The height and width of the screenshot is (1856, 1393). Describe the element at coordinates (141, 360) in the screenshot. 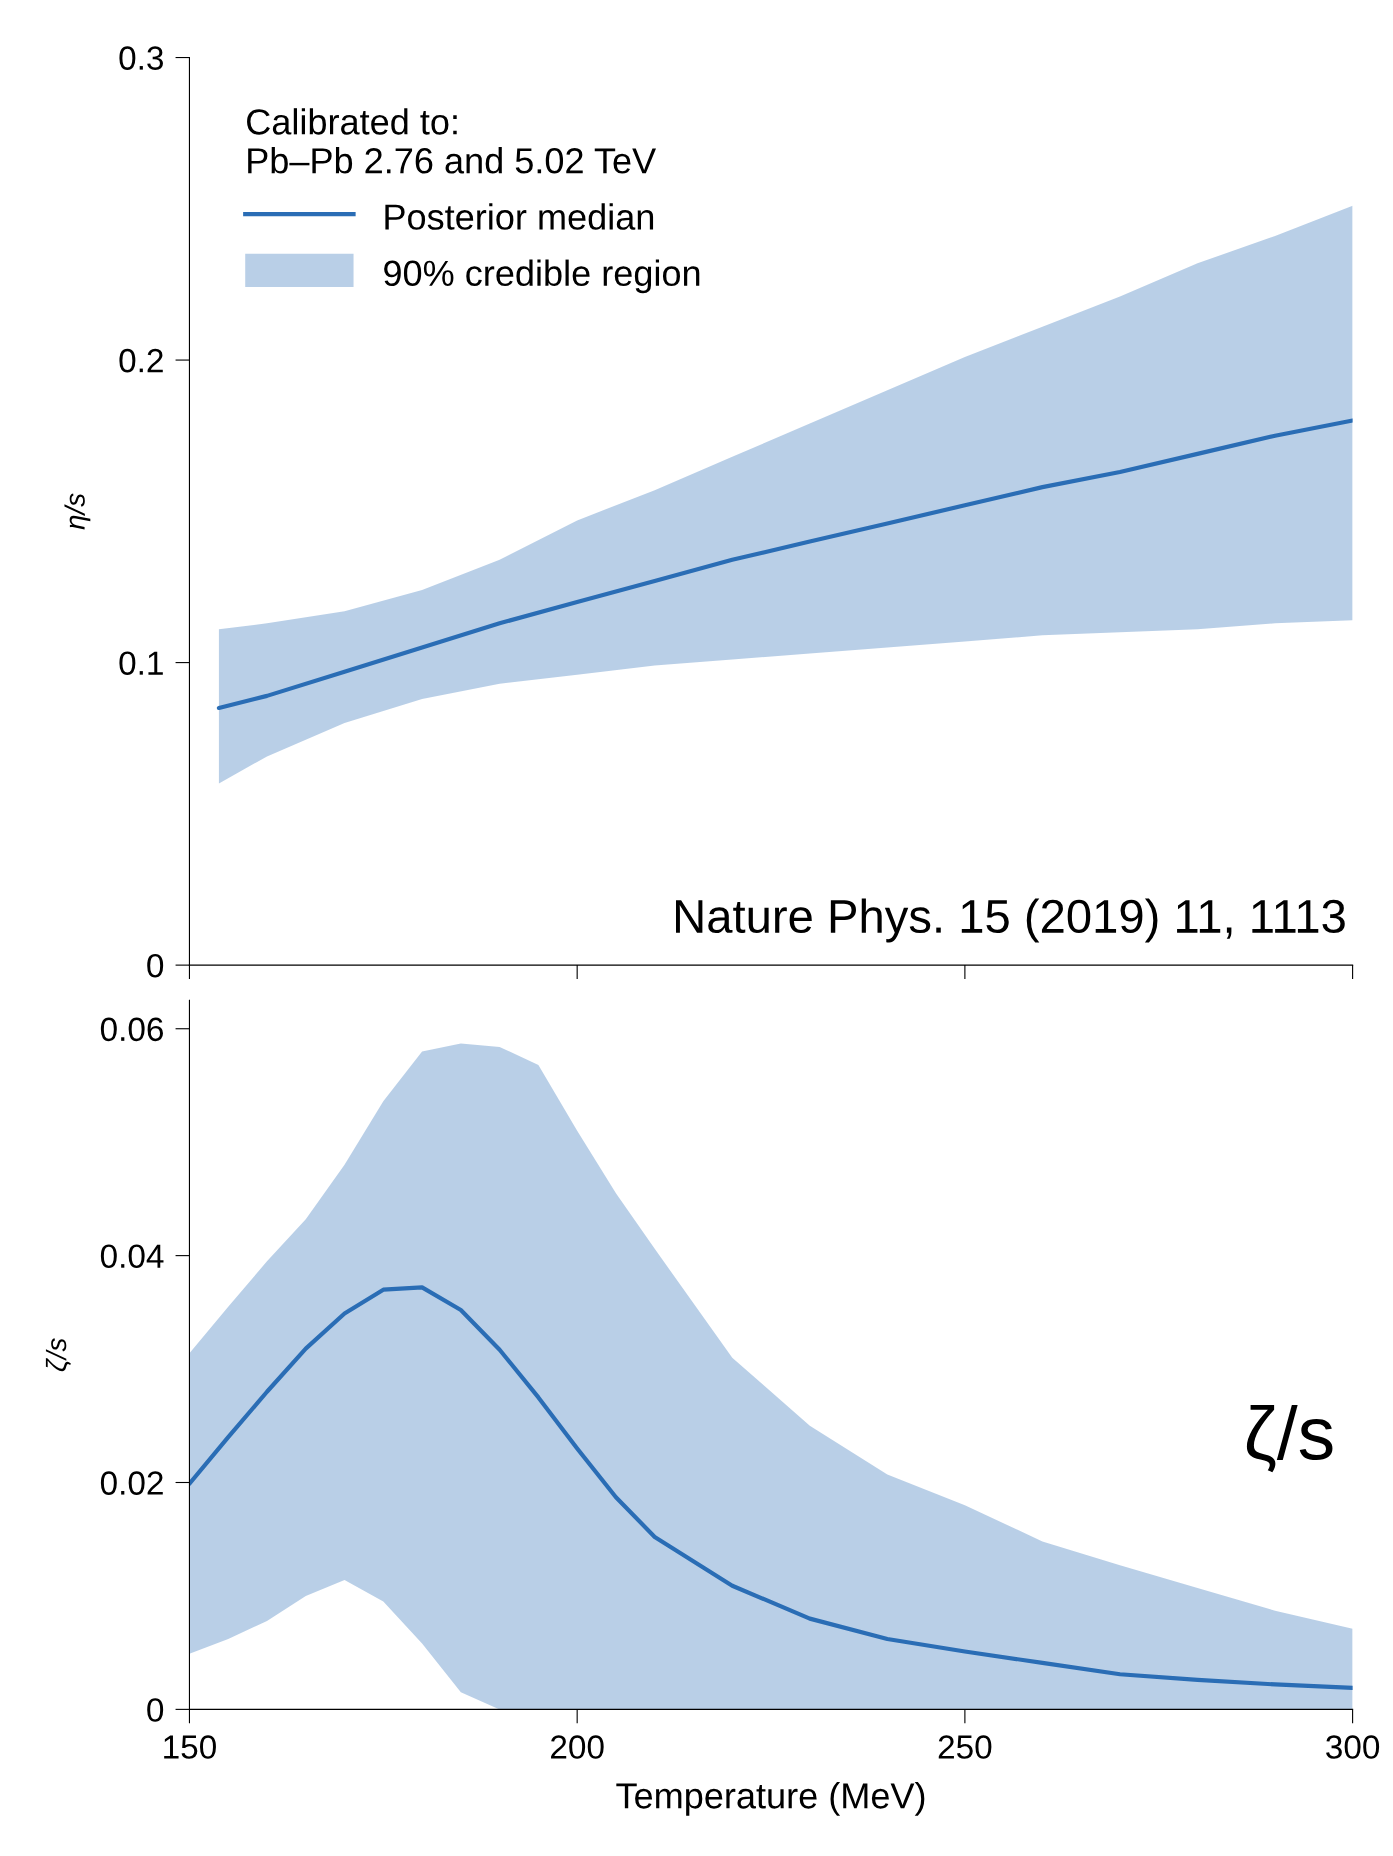

I see `y-tick-label: 0.2` at that location.